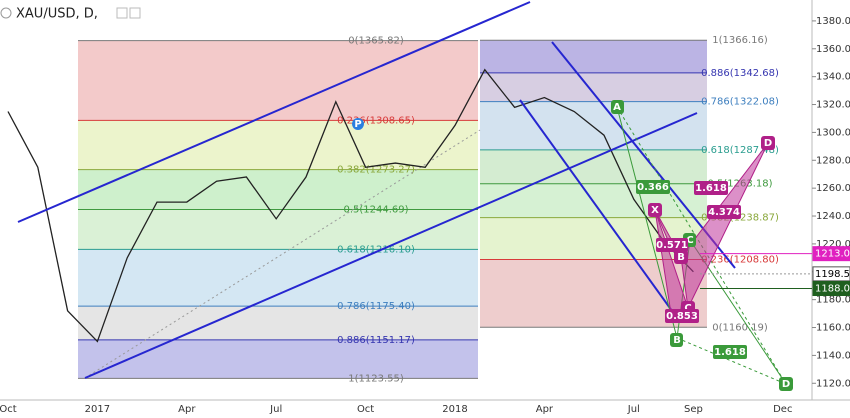 Image resolution: width=850 pixels, height=418 pixels. Describe the element at coordinates (376, 378) in the screenshot. I see `fib-label: 1(1123.55)` at that location.